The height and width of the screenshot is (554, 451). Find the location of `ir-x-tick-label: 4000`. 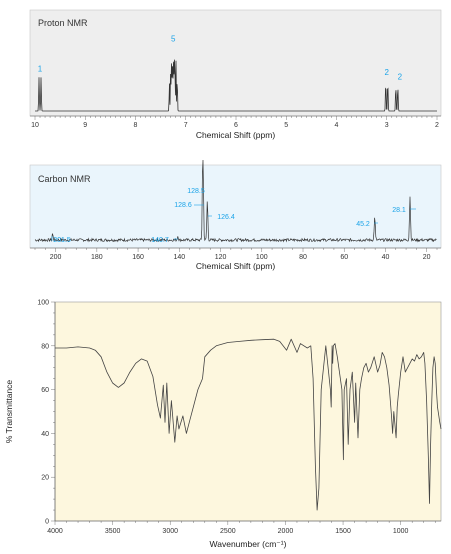

ir-x-tick-label: 4000 is located at coordinates (55, 531).